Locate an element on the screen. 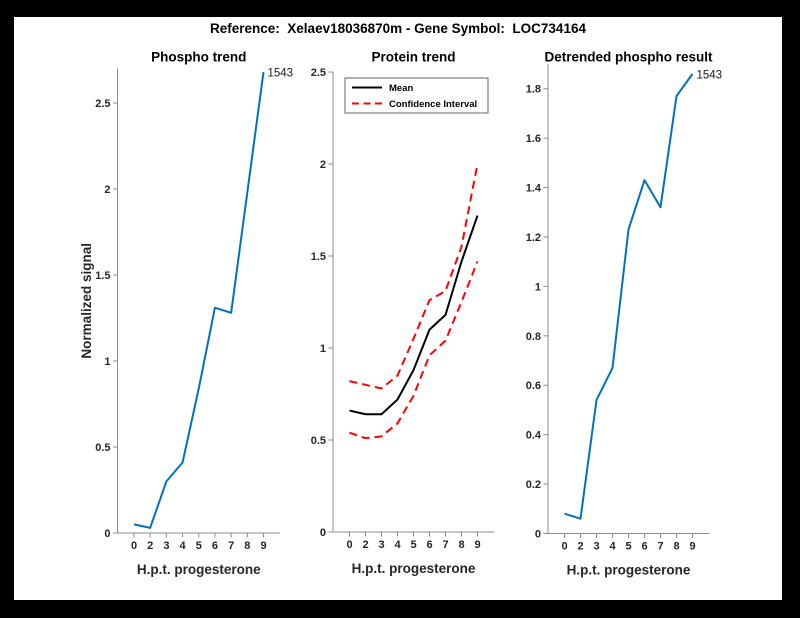 This screenshot has width=800, height=618. series-confidence-lower is located at coordinates (414, 350).